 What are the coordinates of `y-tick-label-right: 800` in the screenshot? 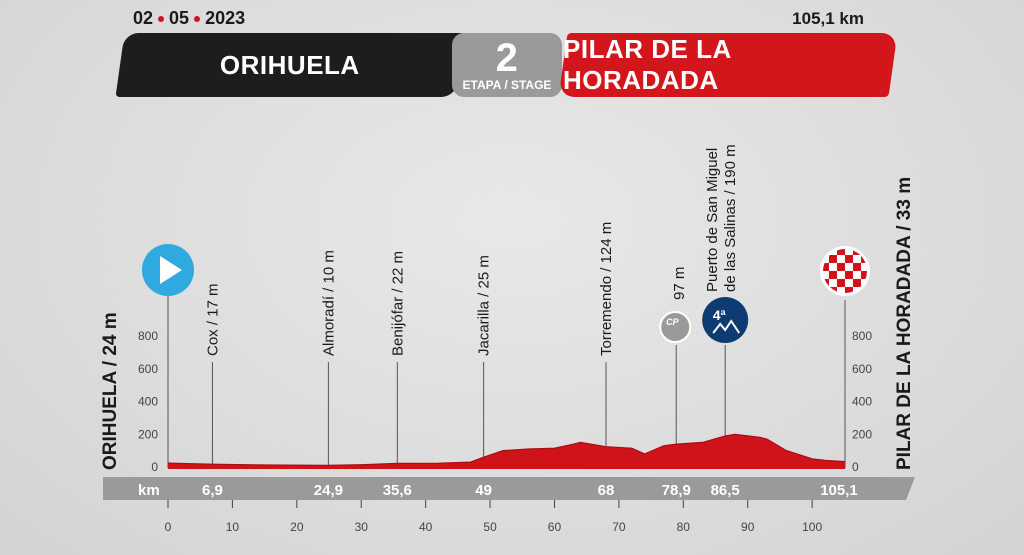 It's located at (862, 336).